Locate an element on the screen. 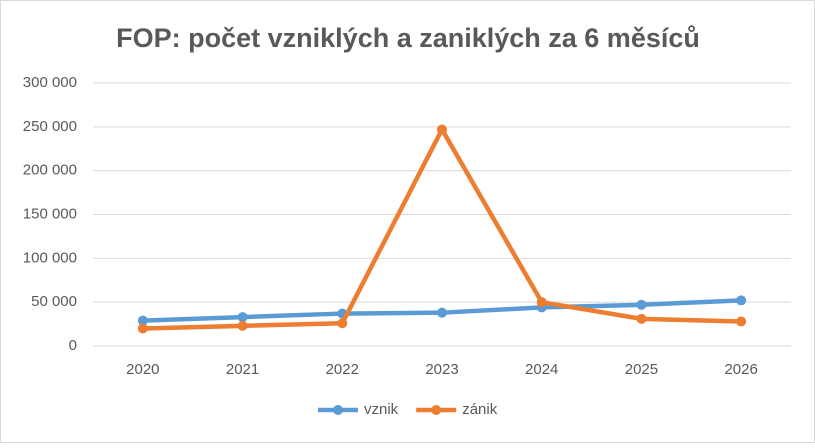  x-tick-label: 2024 is located at coordinates (541, 369).